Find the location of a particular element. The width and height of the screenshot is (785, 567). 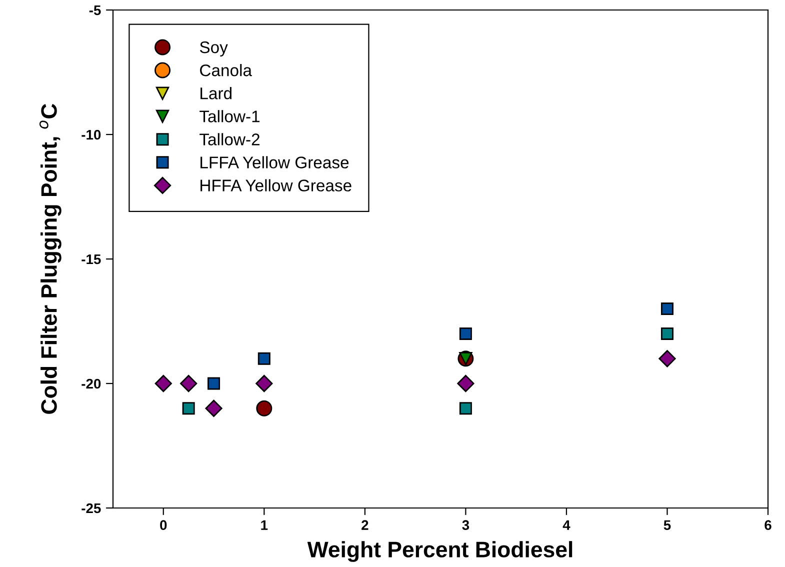

x-tick-label: 1 is located at coordinates (264, 525).